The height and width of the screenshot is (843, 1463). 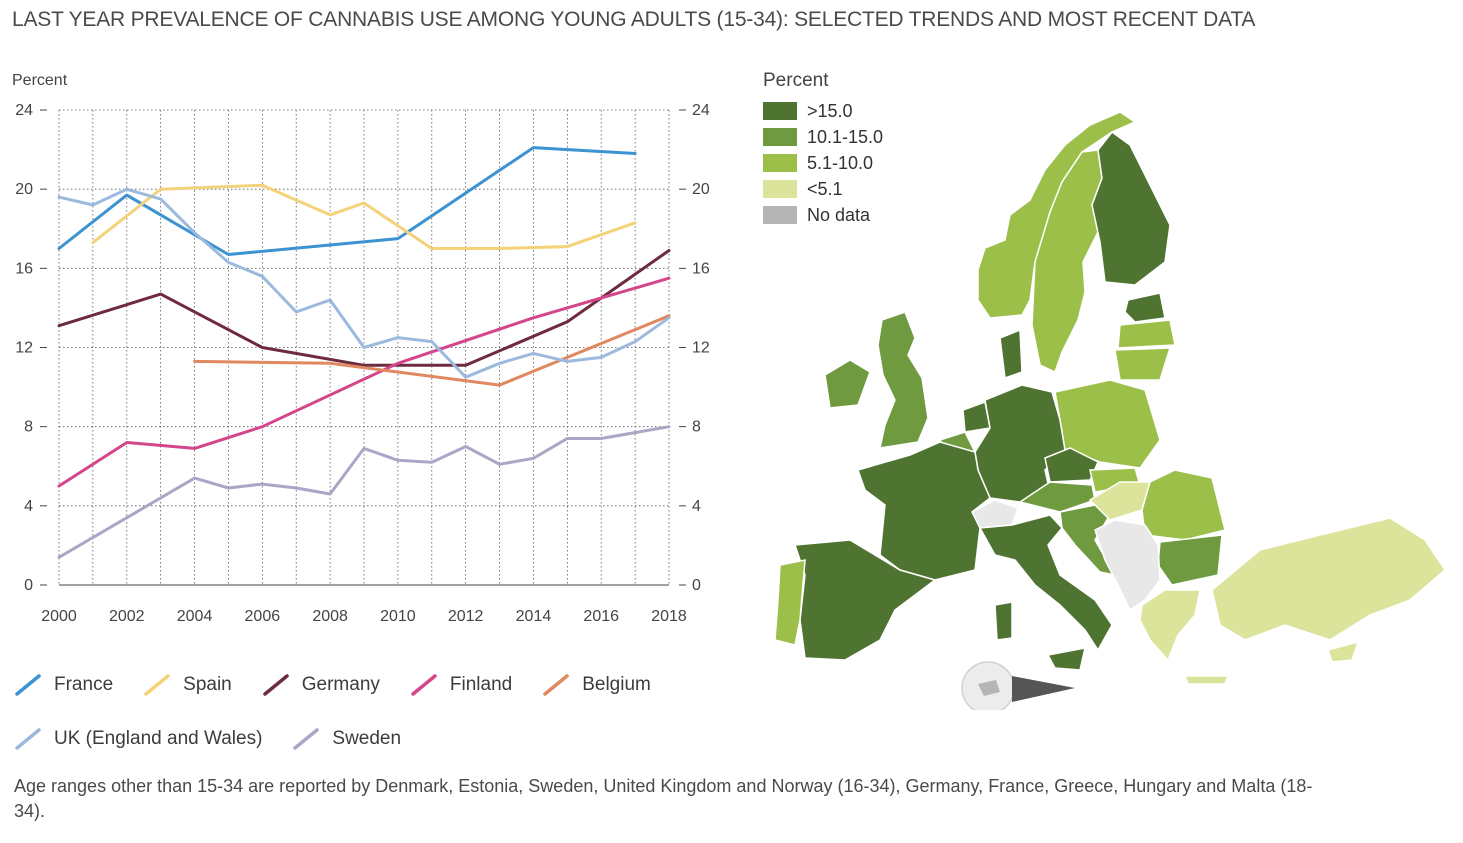 I want to click on legend-label: Belgium, so click(x=616, y=684).